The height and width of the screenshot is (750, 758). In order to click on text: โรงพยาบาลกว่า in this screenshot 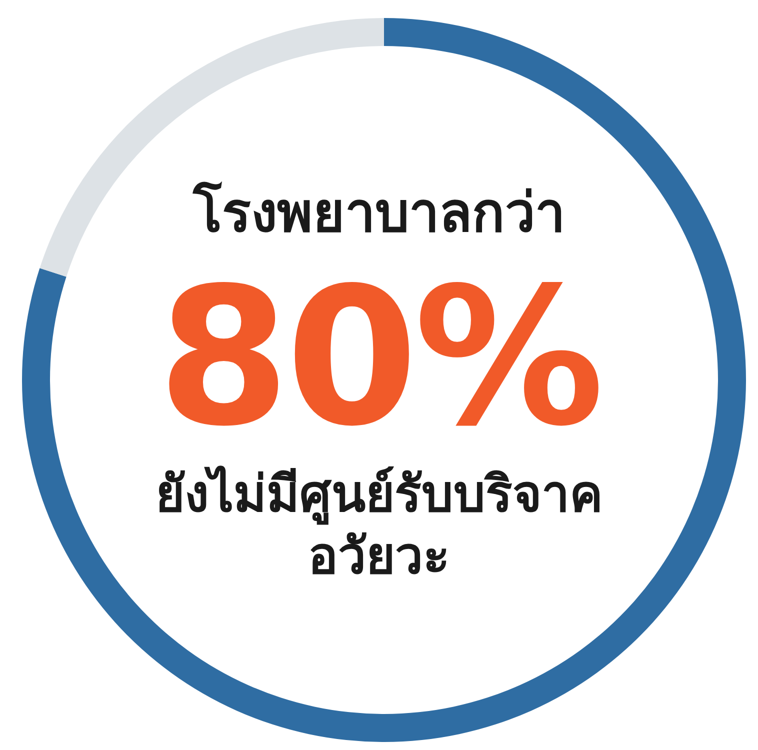, I will do `click(379, 212)`.